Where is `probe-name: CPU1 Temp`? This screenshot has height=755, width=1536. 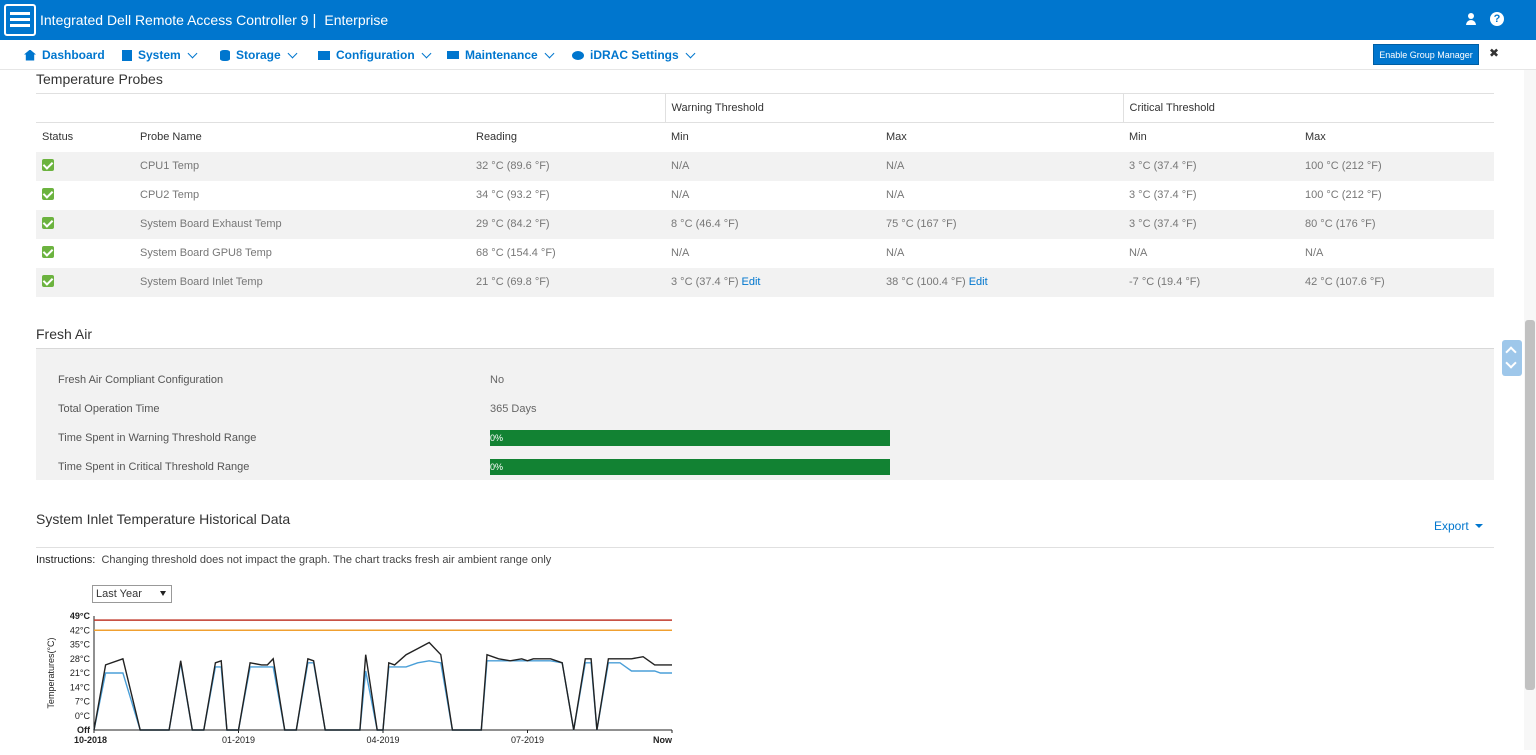
probe-name: CPU1 Temp is located at coordinates (302, 166).